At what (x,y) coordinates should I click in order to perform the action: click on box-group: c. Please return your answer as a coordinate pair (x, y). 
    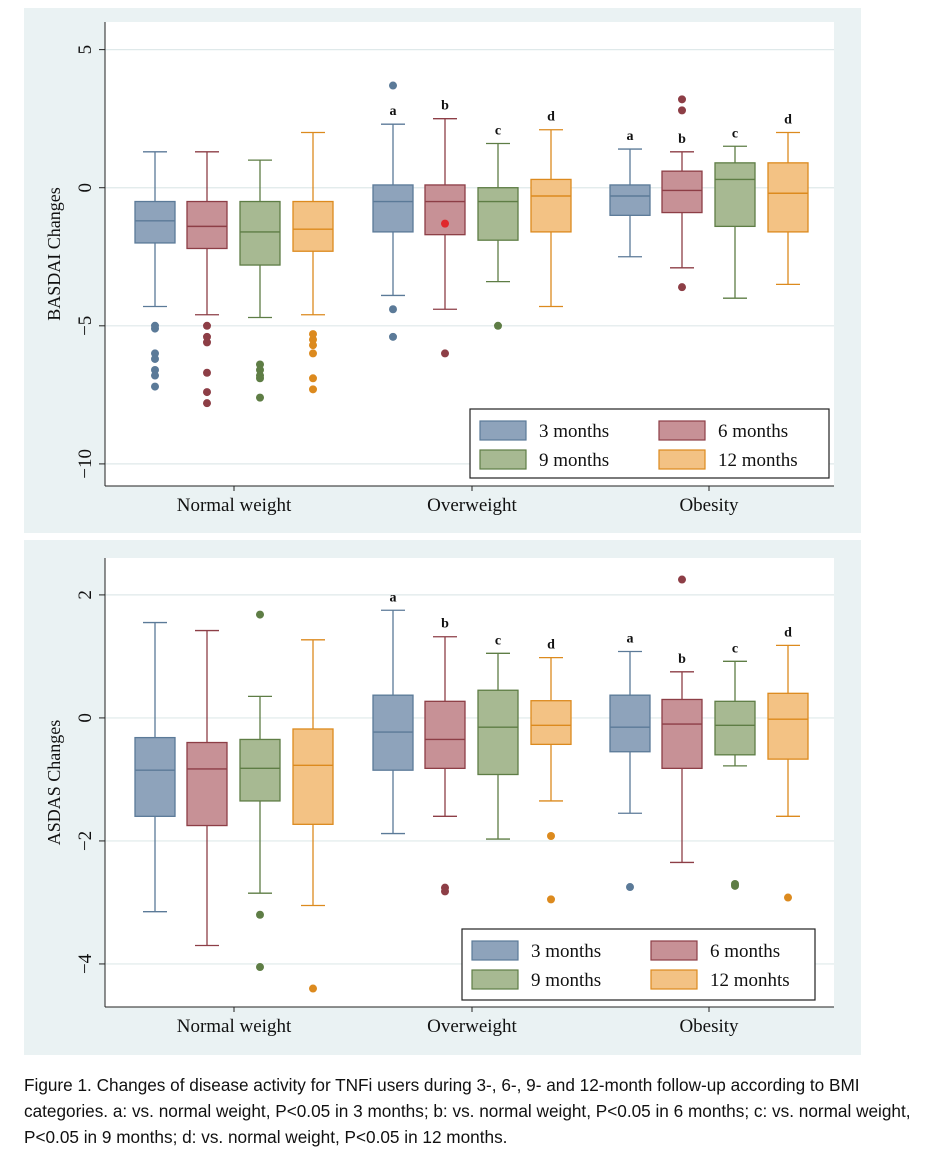
    Looking at the image, I should click on (735, 212).